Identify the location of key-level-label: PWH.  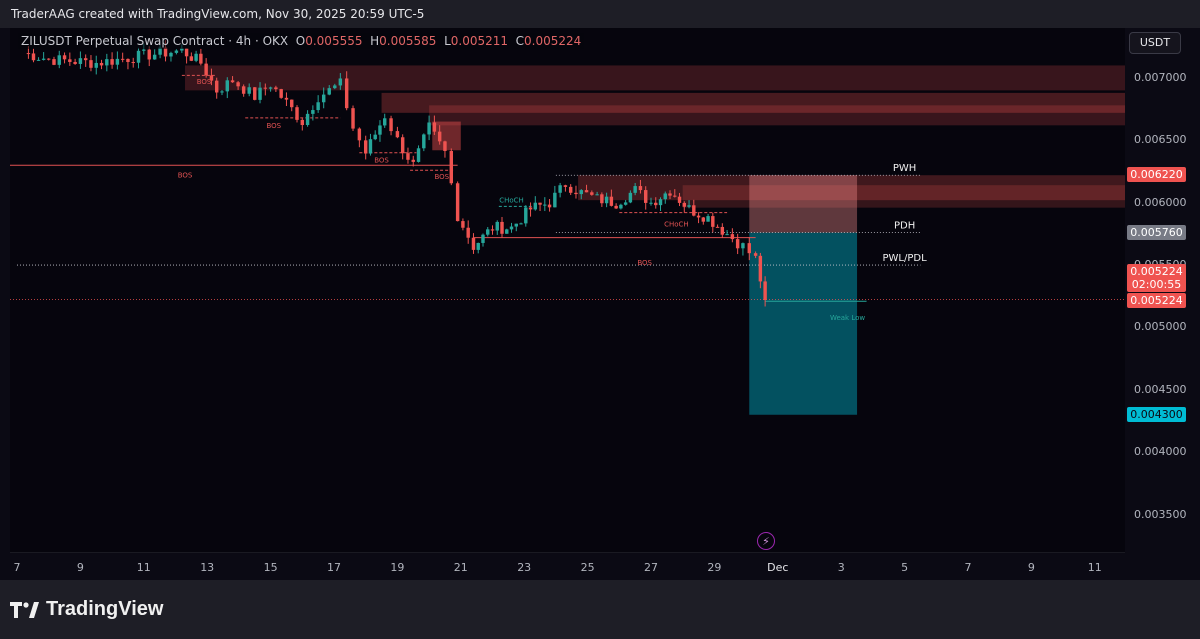
(904, 168).